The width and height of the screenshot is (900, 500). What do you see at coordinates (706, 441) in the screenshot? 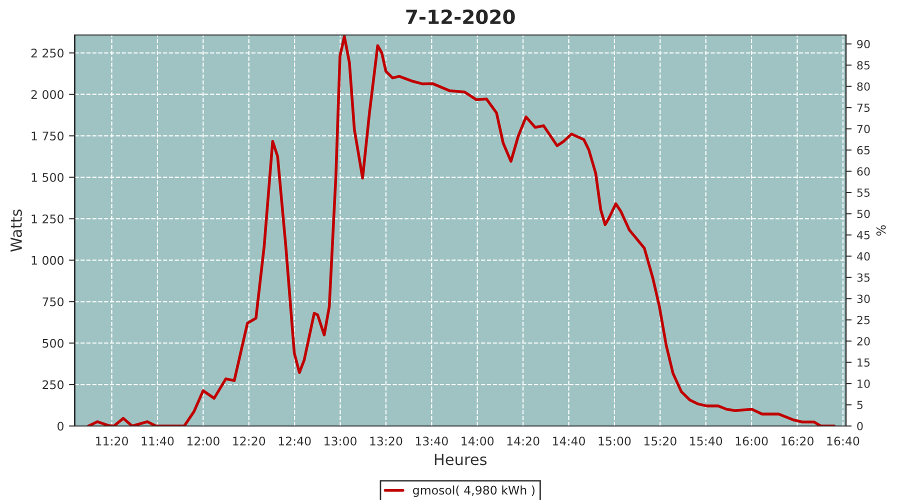
I see `x-tick-label: 15:40` at bounding box center [706, 441].